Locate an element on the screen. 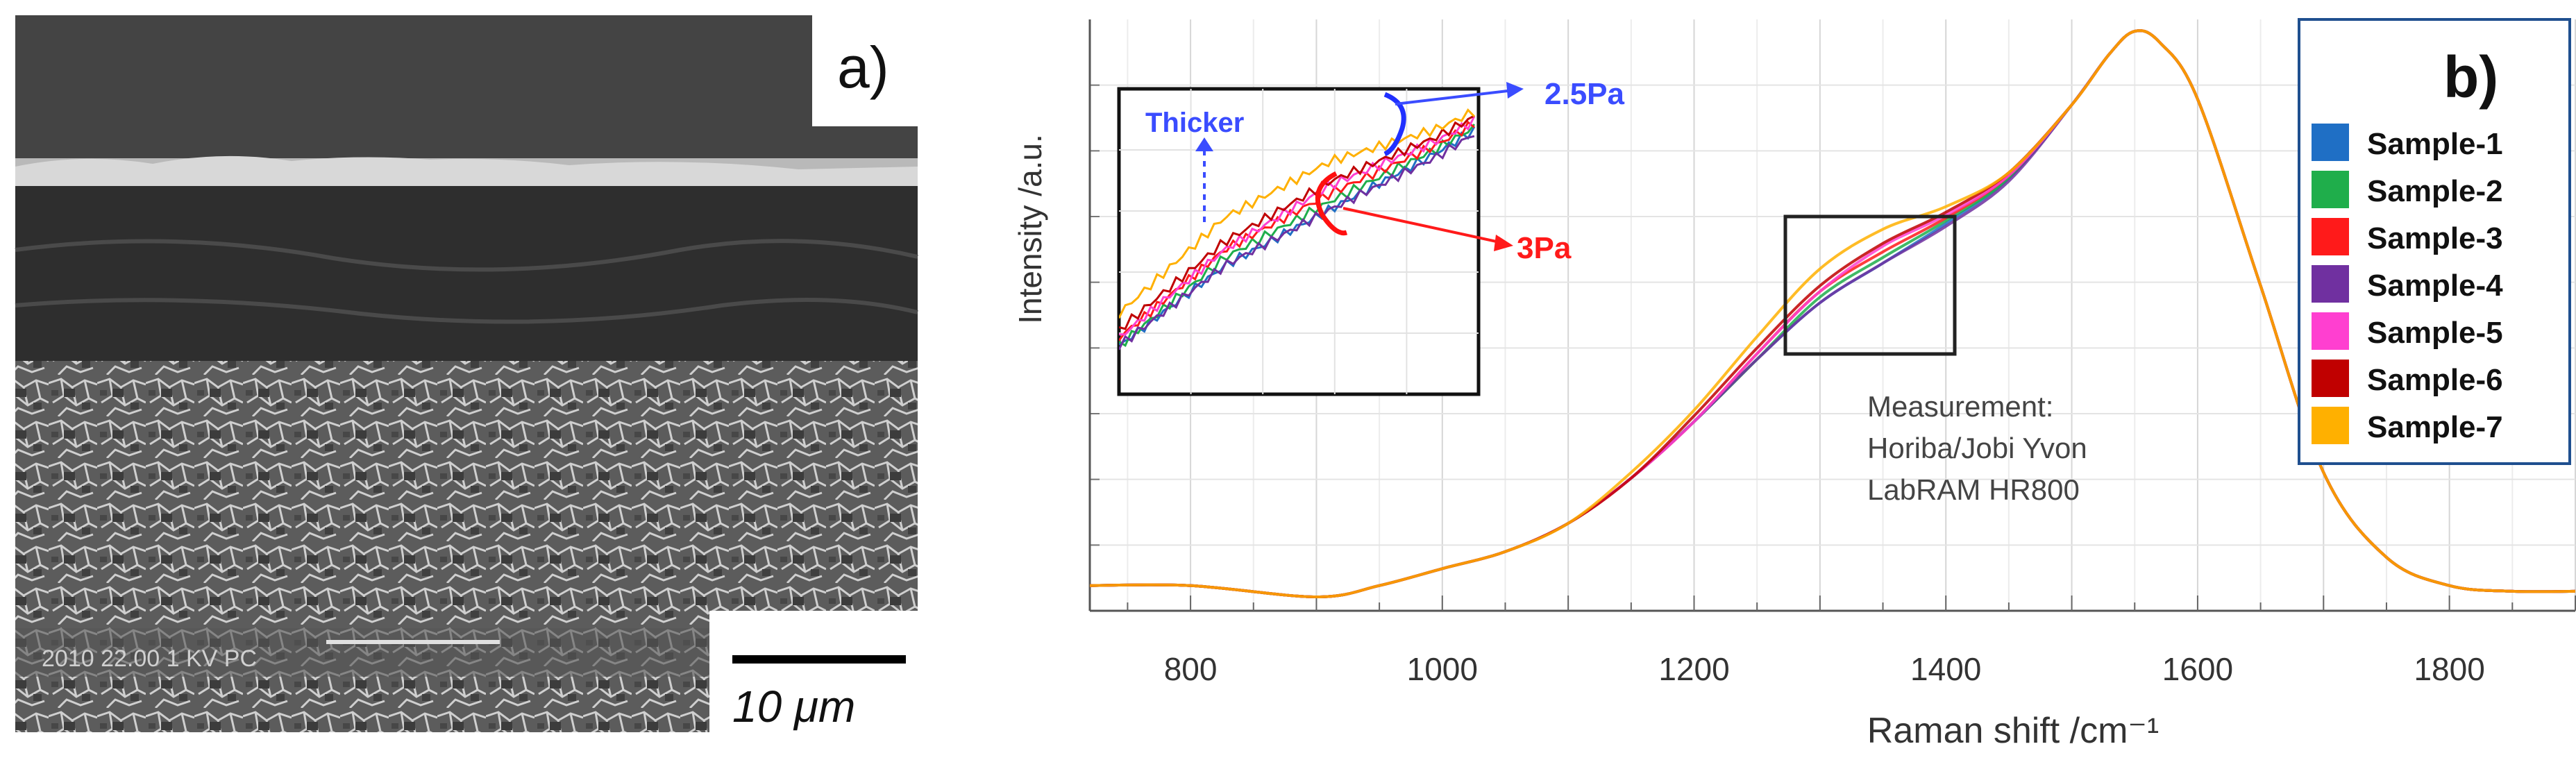 This screenshot has height=760, width=2576. legend-label-3: Sample-3 is located at coordinates (2435, 238).